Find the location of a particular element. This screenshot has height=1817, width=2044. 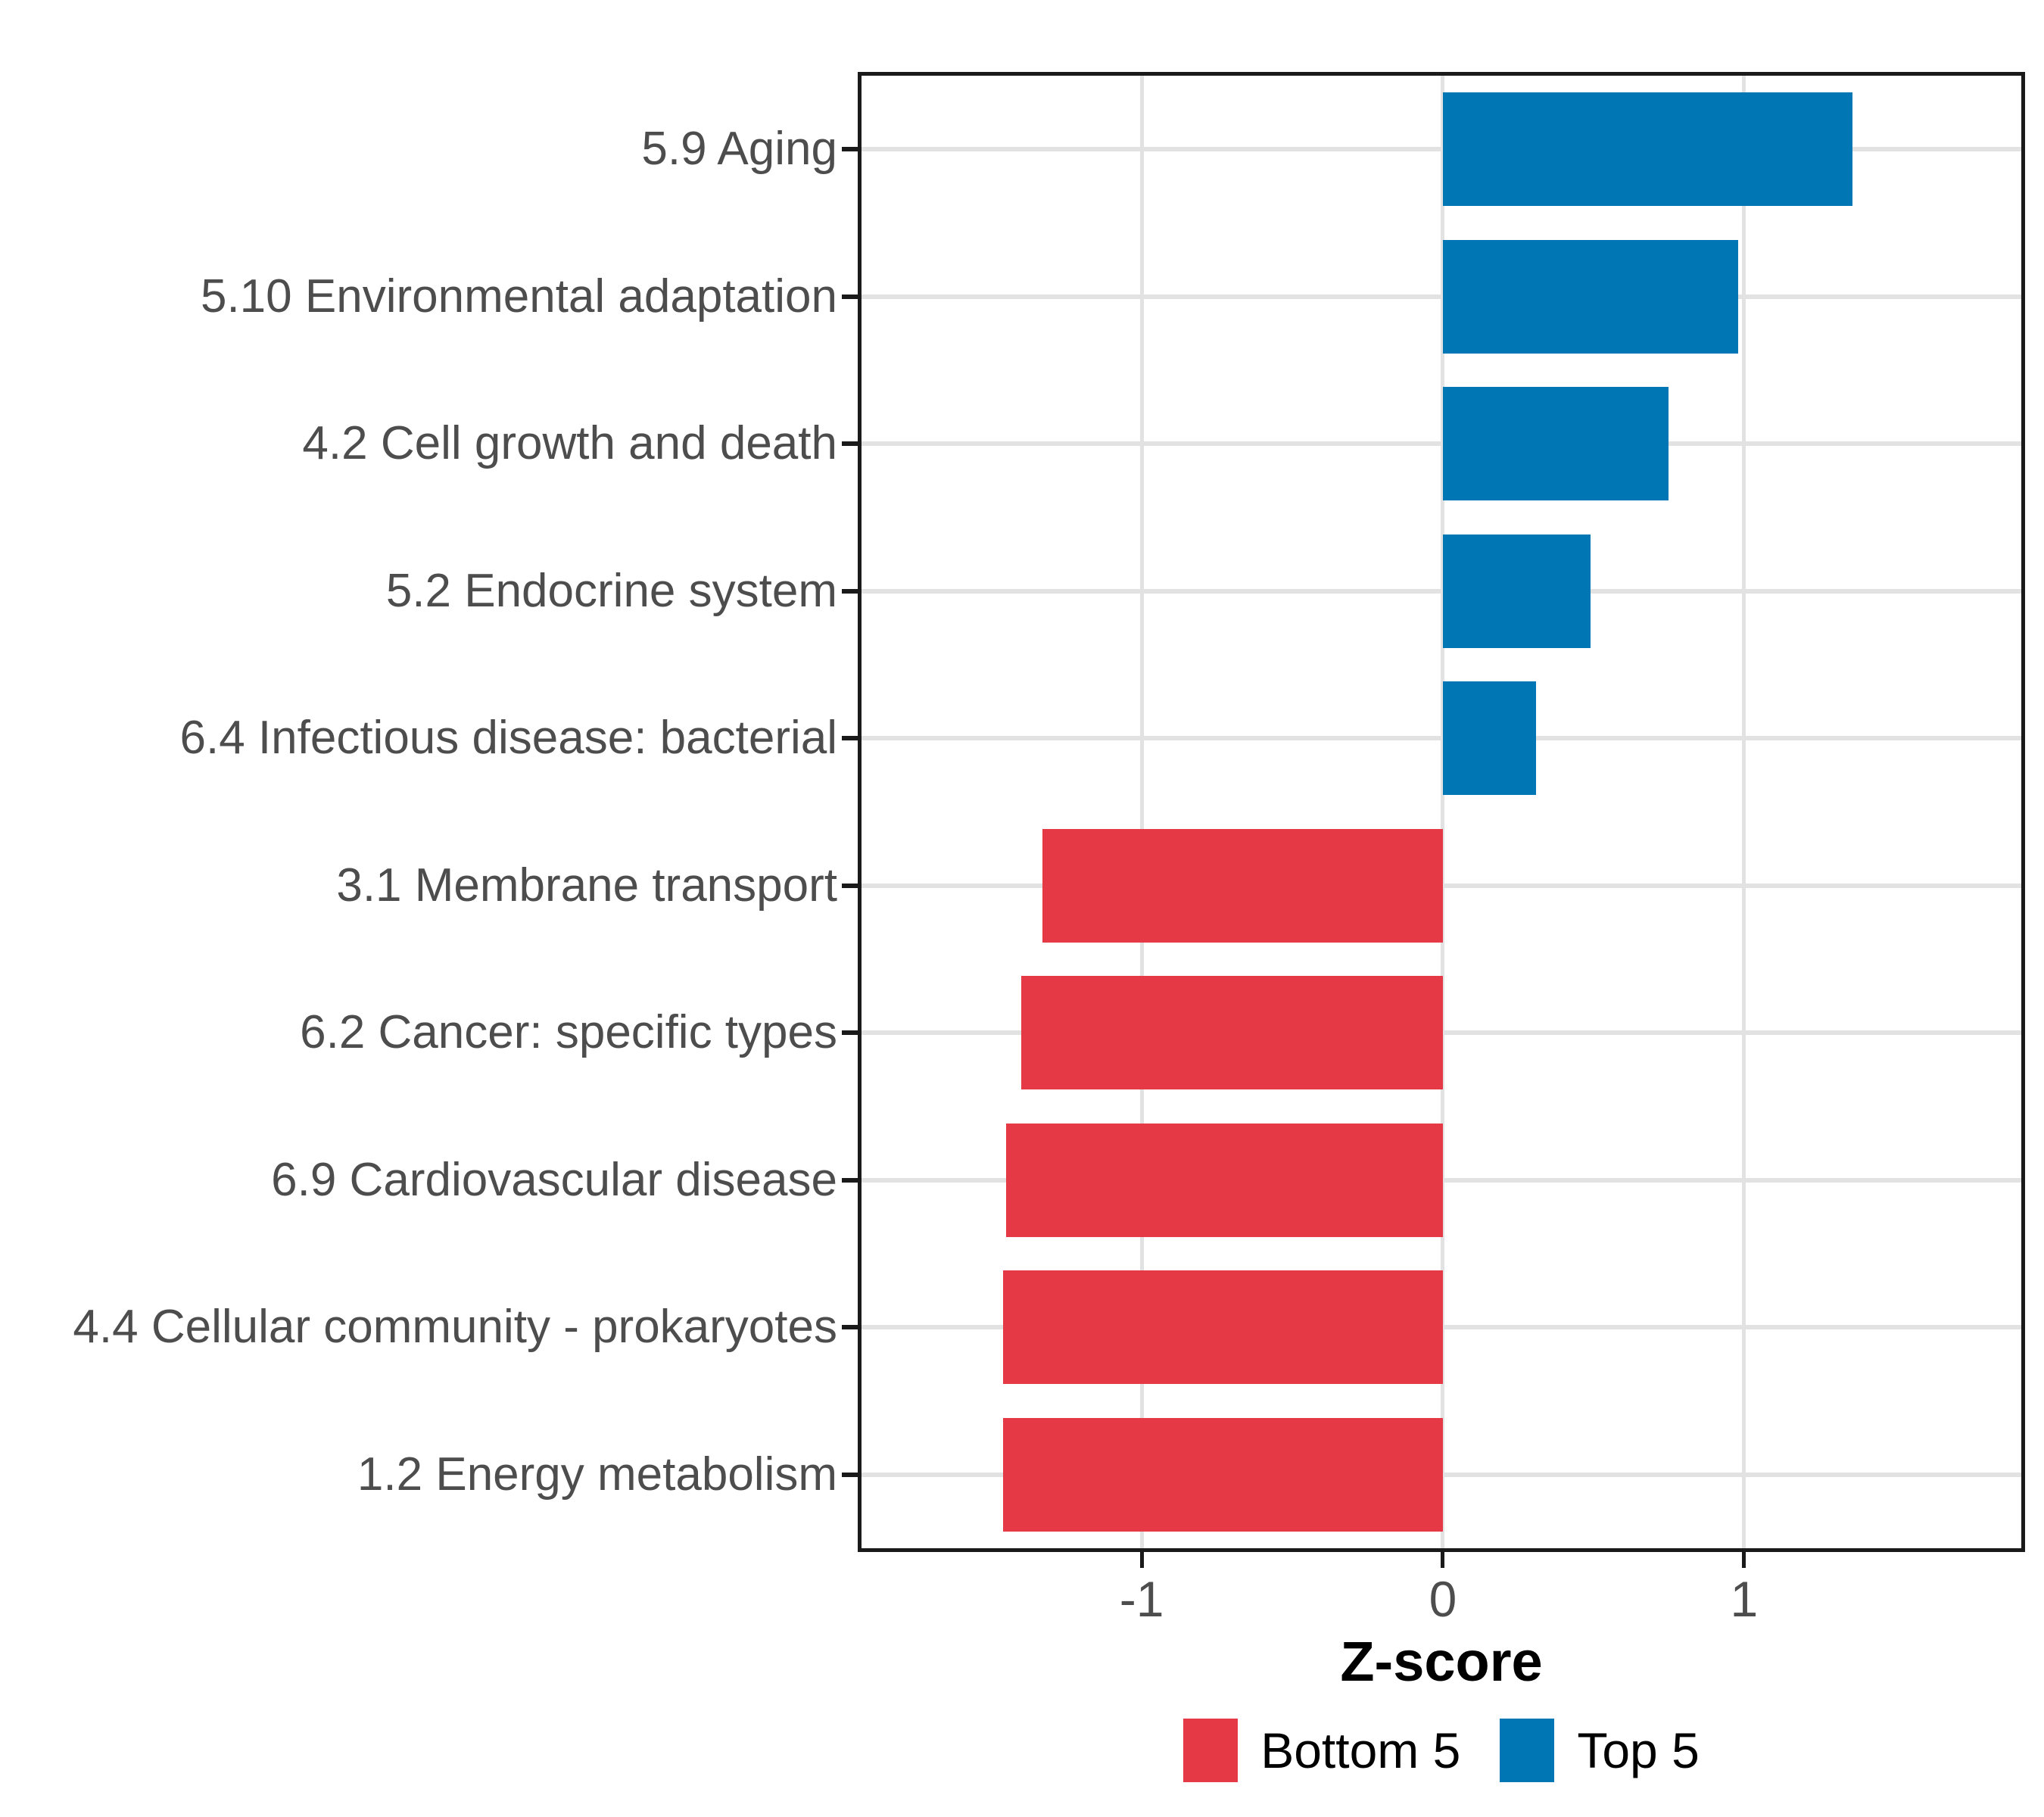

y-category-label: 5.9 Aging is located at coordinates (739, 149).